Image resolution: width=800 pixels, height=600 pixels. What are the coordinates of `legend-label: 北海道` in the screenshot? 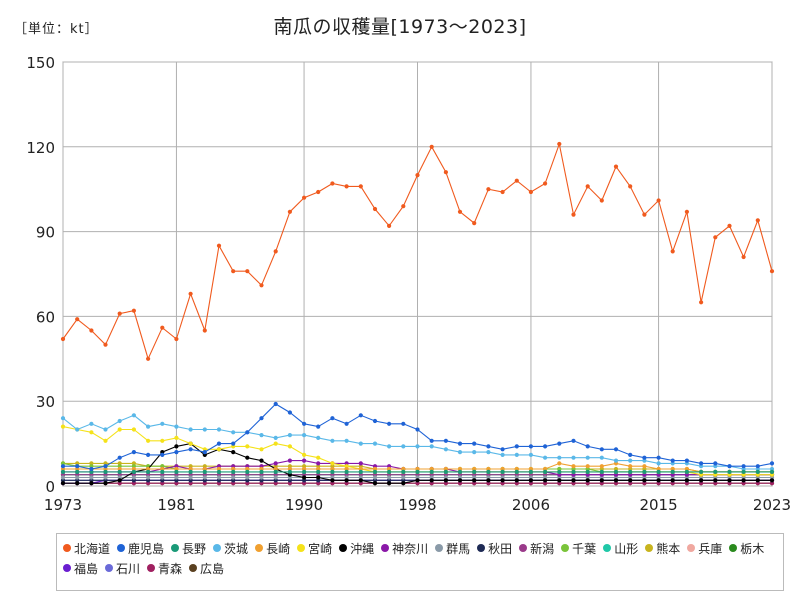 It's located at (92, 548).